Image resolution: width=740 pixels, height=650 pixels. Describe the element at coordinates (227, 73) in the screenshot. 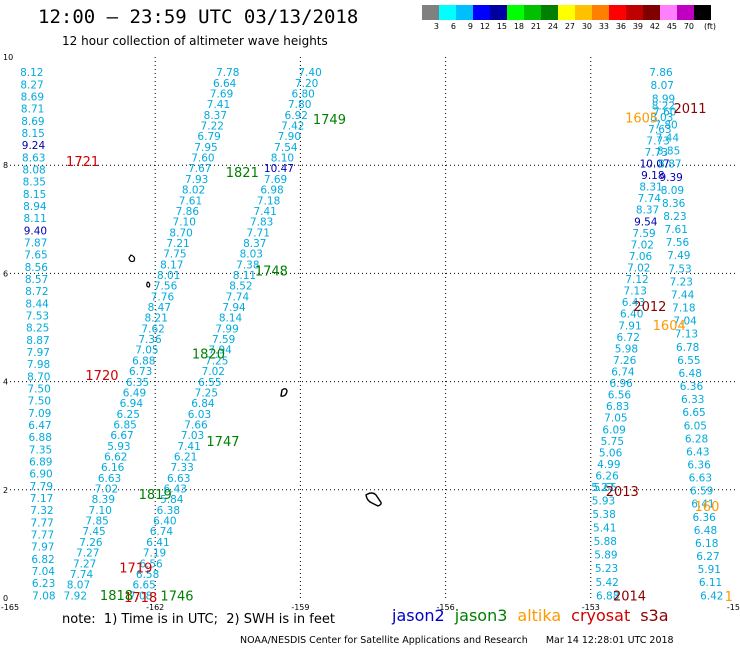

I see `swh-value: 7.78` at that location.